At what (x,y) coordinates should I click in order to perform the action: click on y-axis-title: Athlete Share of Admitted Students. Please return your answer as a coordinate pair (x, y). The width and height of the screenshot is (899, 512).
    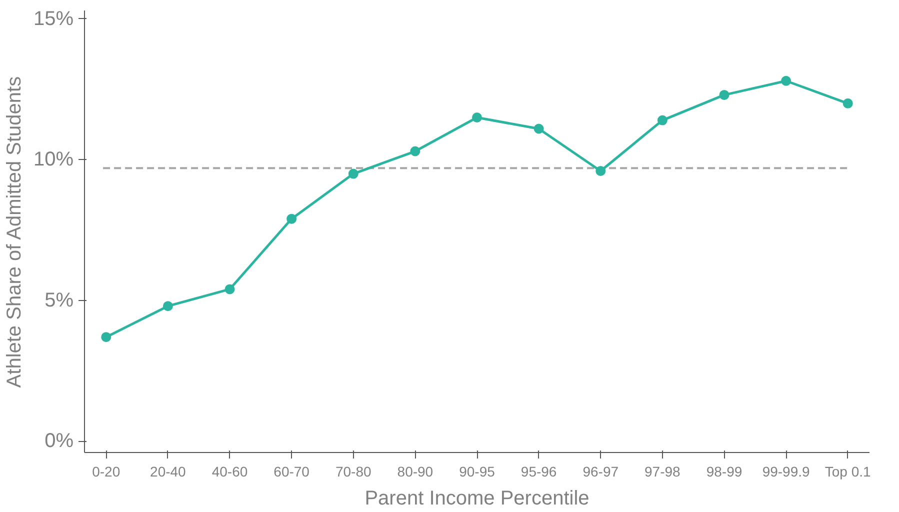
    Looking at the image, I should click on (14, 232).